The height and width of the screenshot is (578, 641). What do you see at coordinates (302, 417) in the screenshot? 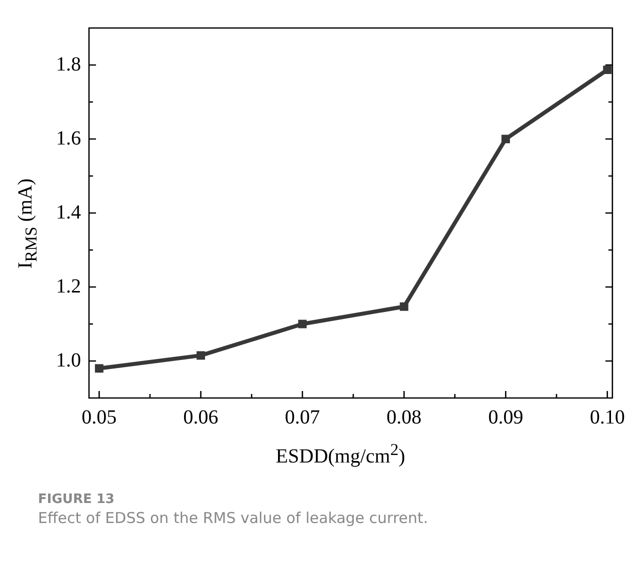
I see `x-tick-label: 0.07` at bounding box center [302, 417].